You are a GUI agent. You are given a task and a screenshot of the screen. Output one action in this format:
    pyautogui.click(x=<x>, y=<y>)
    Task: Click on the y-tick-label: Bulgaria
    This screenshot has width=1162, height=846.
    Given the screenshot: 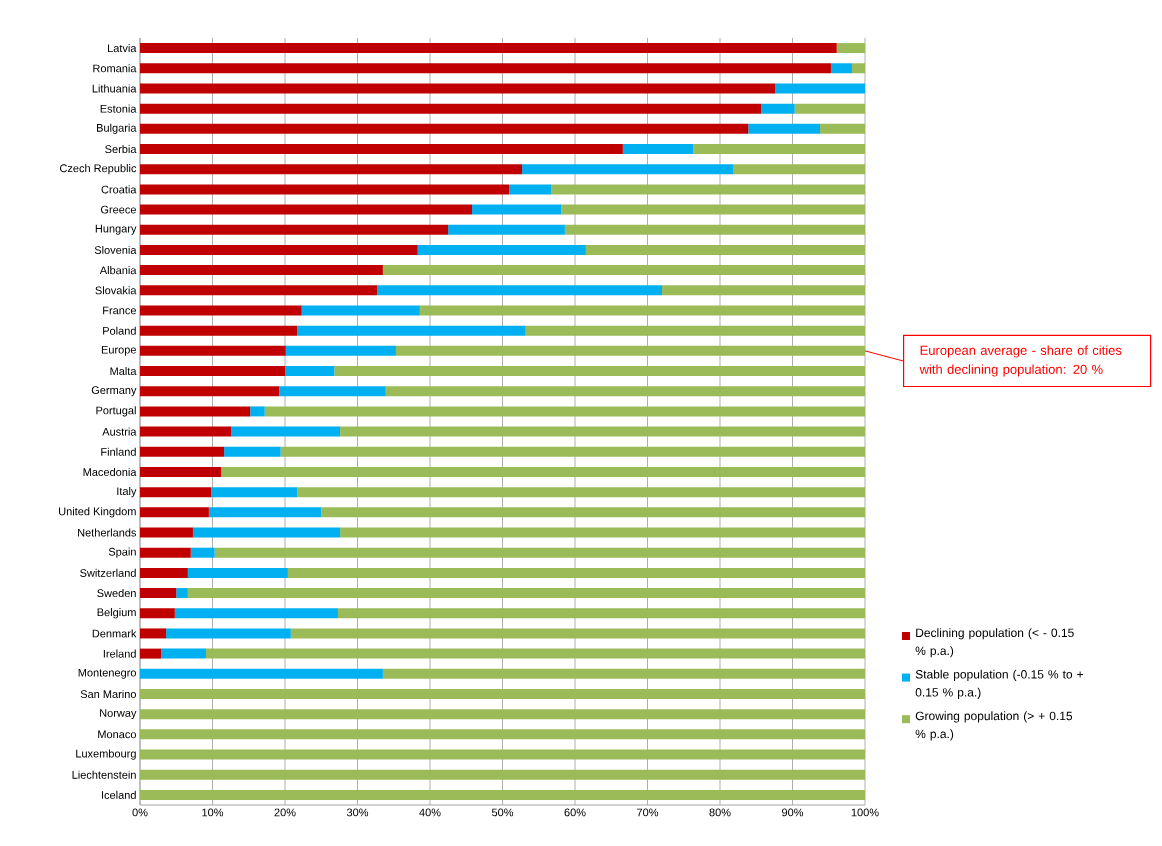 What is the action you would take?
    pyautogui.click(x=117, y=128)
    